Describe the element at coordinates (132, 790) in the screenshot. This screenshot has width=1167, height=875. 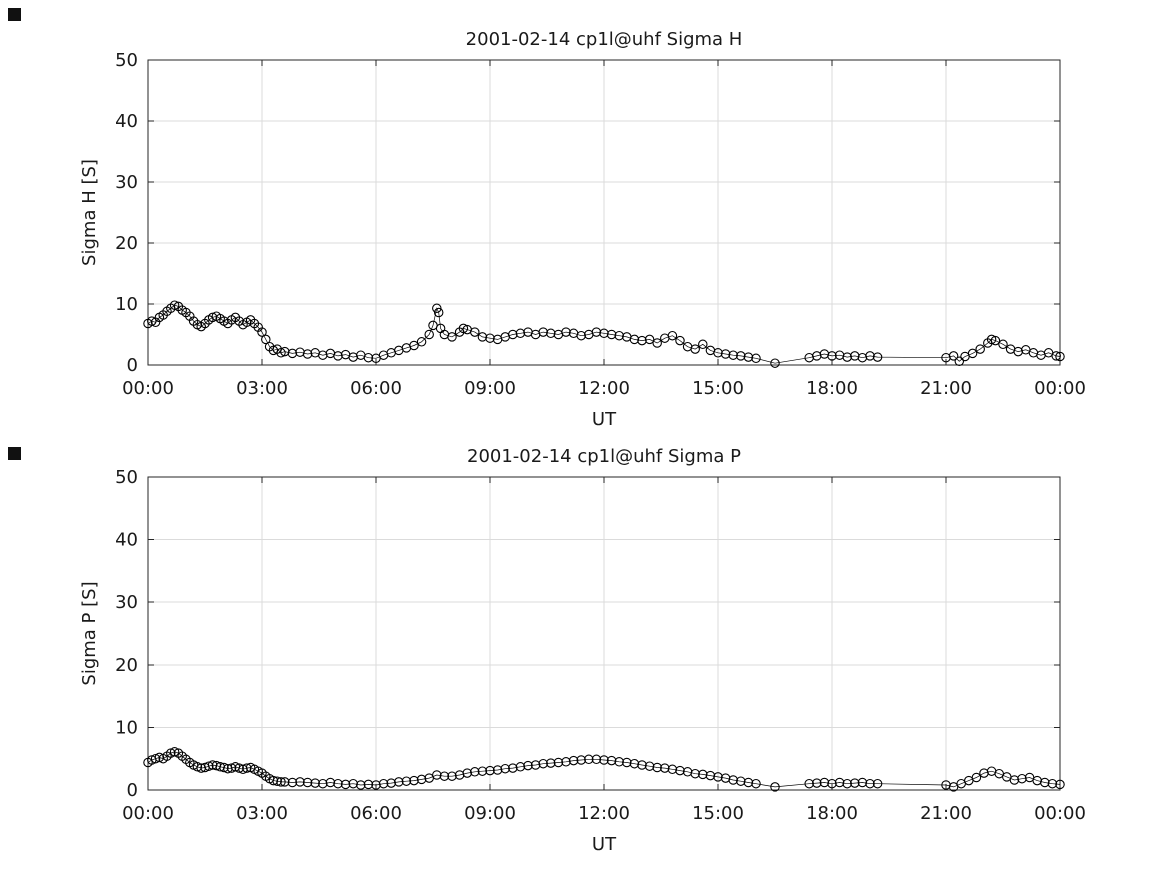
I see `y-tick-label: 0` at that location.